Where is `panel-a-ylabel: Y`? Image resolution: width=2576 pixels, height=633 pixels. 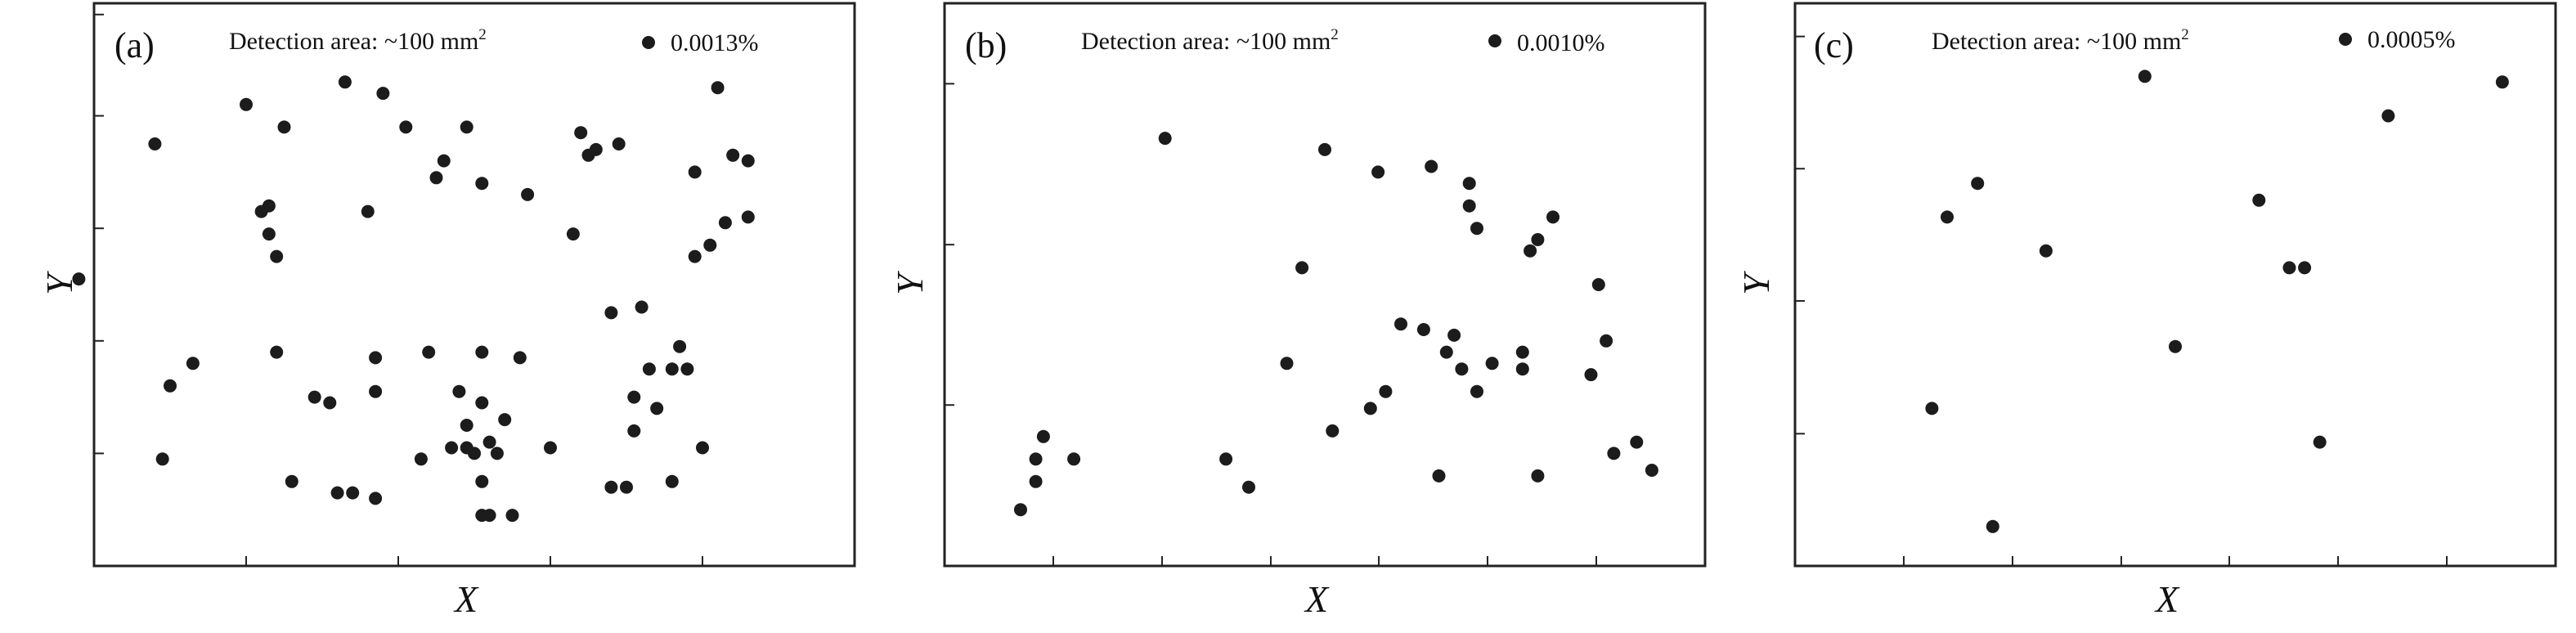
panel-a-ylabel: Y is located at coordinates (59, 283).